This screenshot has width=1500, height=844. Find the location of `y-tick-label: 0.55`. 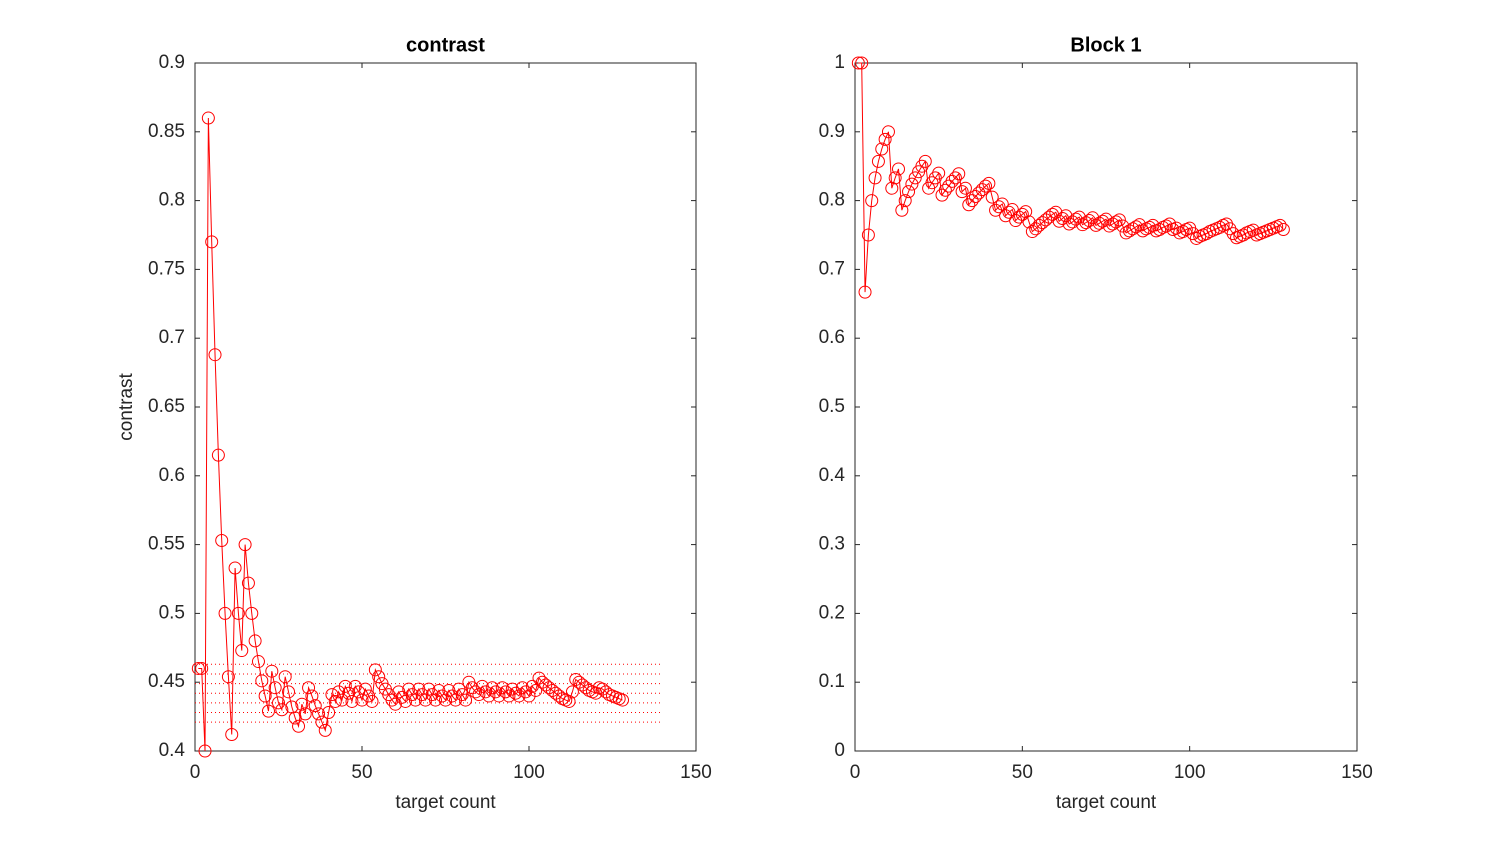

y-tick-label: 0.55 is located at coordinates (166, 544).